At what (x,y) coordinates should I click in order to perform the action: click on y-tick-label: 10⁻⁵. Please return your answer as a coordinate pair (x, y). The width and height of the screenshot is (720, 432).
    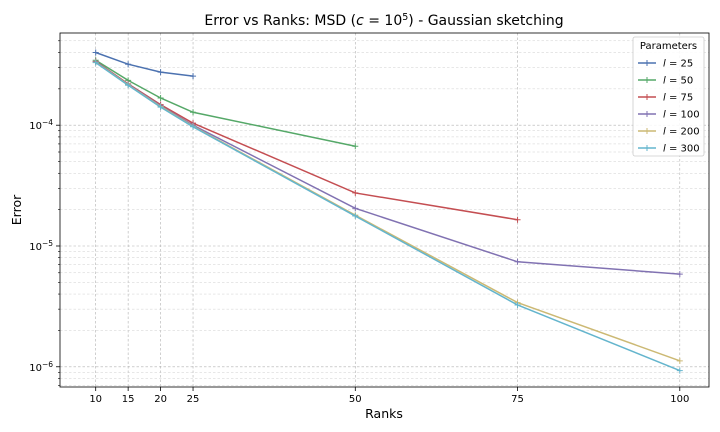
    Looking at the image, I should click on (41, 246).